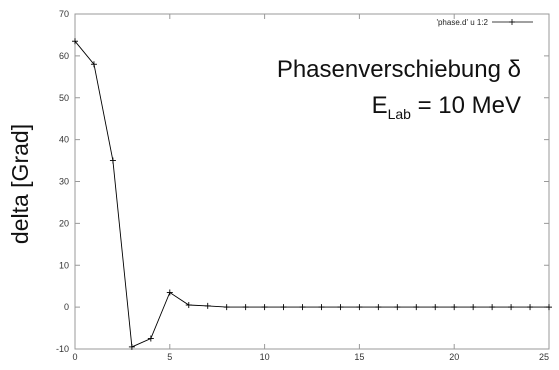 This screenshot has width=559, height=370. I want to click on annotation-energy-subscript: Lab, so click(400, 114).